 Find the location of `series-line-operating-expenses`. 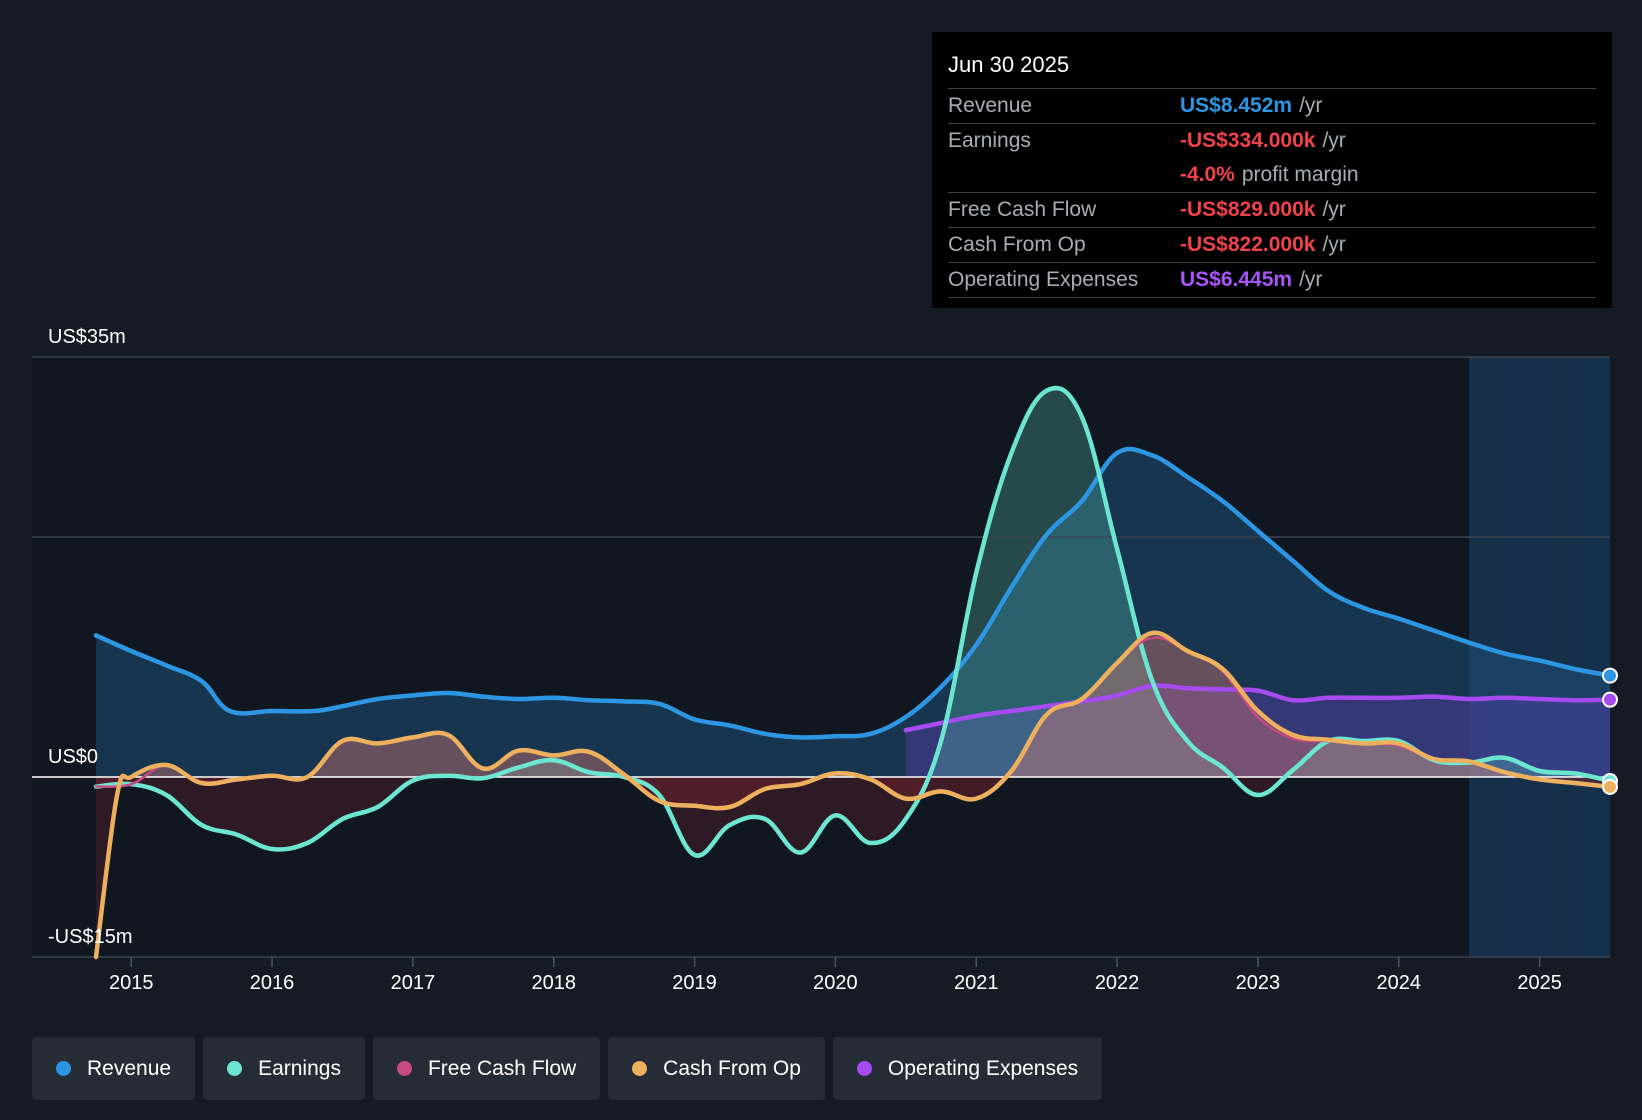

series-line-operating-expenses is located at coordinates (1258, 708).